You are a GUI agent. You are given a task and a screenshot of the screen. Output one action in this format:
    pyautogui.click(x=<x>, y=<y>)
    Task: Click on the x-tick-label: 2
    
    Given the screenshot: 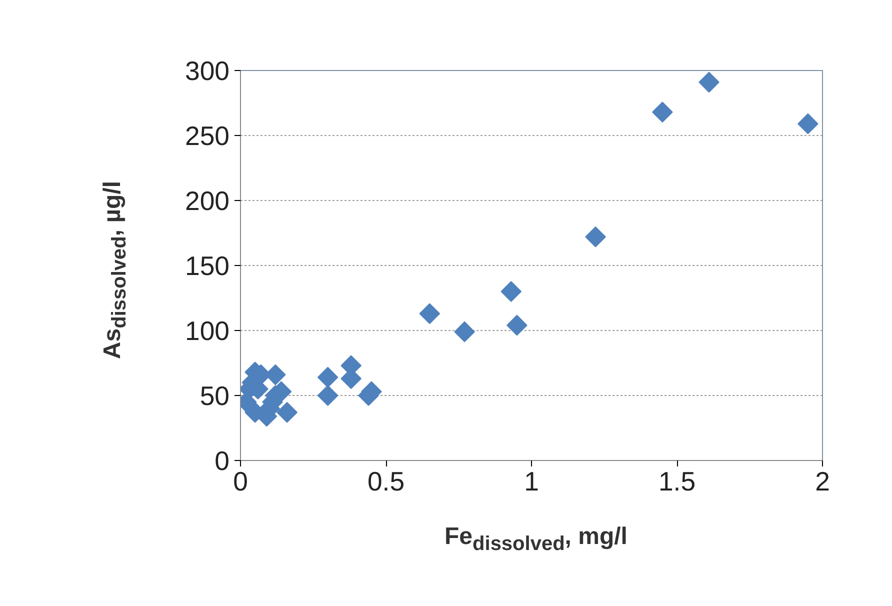 What is the action you would take?
    pyautogui.click(x=822, y=481)
    